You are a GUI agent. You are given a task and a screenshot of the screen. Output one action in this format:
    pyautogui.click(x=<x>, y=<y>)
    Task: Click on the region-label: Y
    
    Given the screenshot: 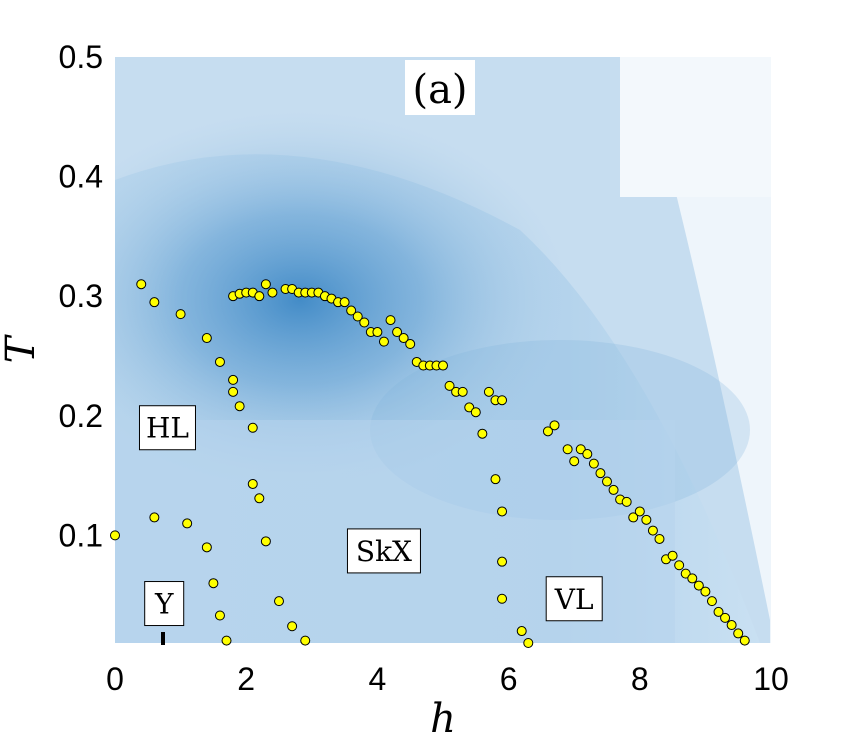 What is the action you would take?
    pyautogui.click(x=164, y=604)
    